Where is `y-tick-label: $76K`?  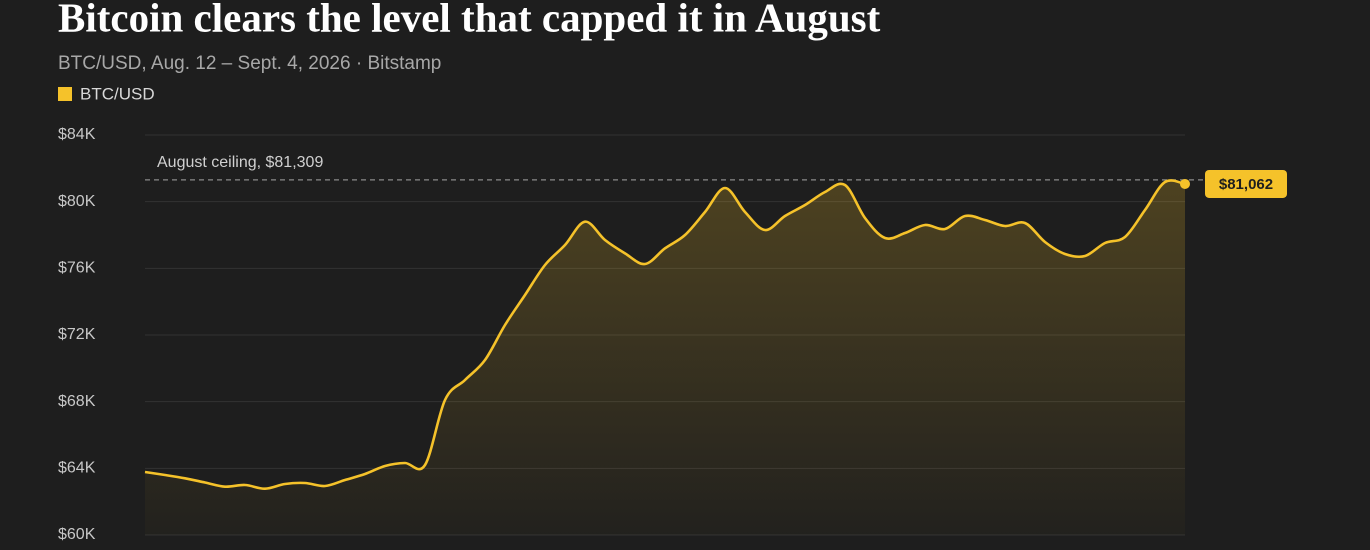
y-tick-label: $76K is located at coordinates (77, 268).